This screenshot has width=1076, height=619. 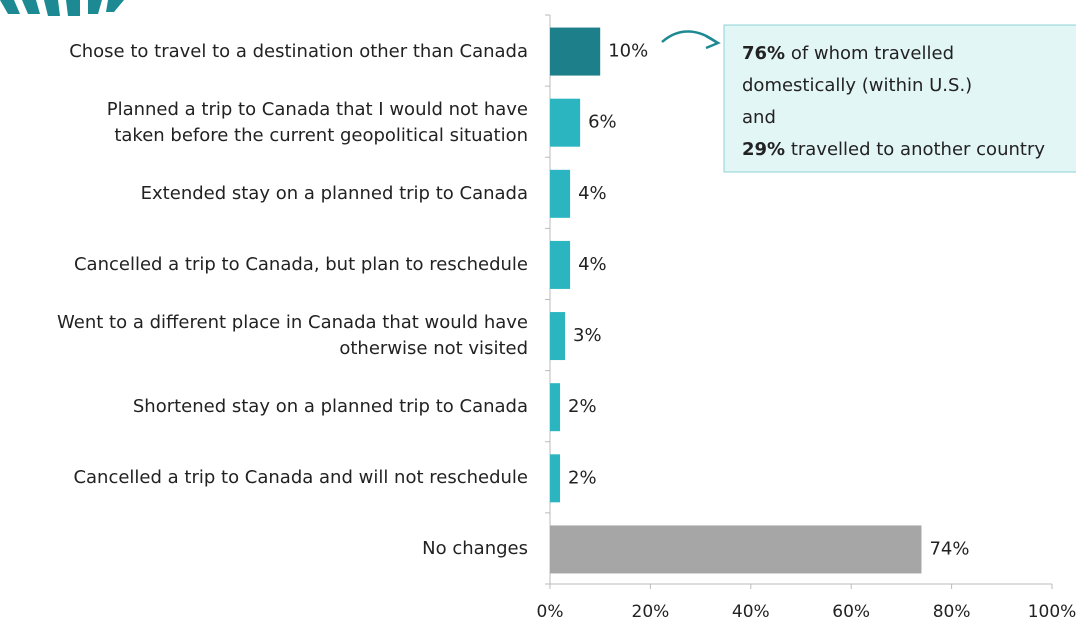 I want to click on callout-line: and, so click(x=759, y=117).